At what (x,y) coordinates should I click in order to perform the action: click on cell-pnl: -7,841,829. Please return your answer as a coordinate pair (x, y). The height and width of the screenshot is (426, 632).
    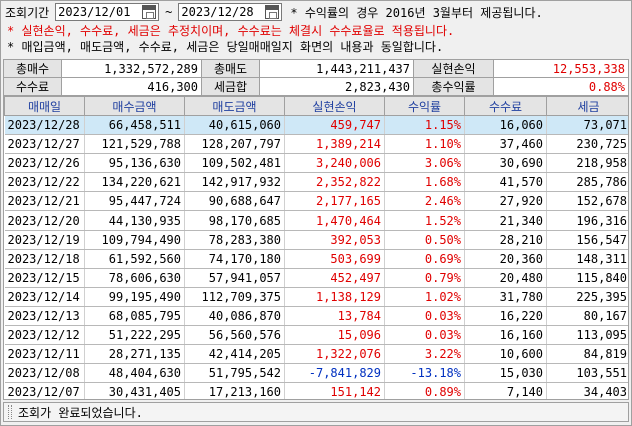
    Looking at the image, I should click on (334, 373).